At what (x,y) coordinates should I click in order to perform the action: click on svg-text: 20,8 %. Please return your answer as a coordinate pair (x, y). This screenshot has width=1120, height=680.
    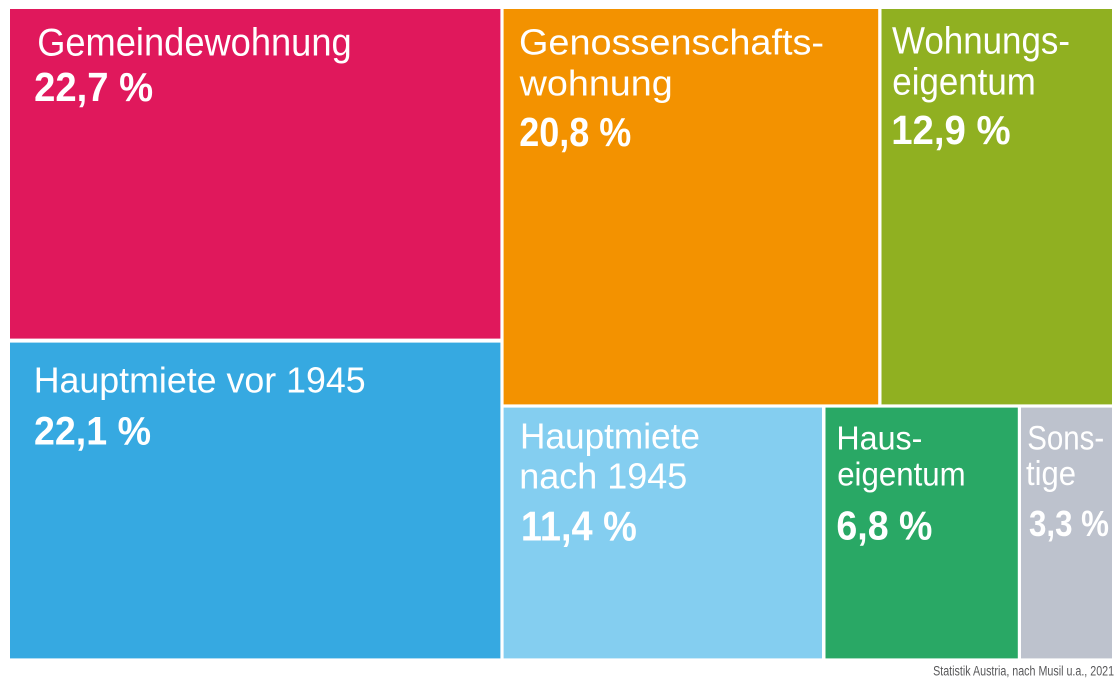
    Looking at the image, I should click on (575, 132).